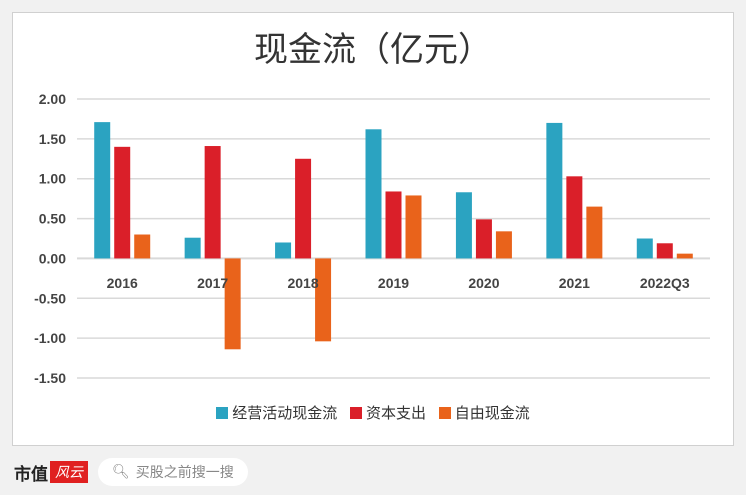 This screenshot has height=495, width=746. I want to click on x-tick-label: 2018, so click(302, 283).